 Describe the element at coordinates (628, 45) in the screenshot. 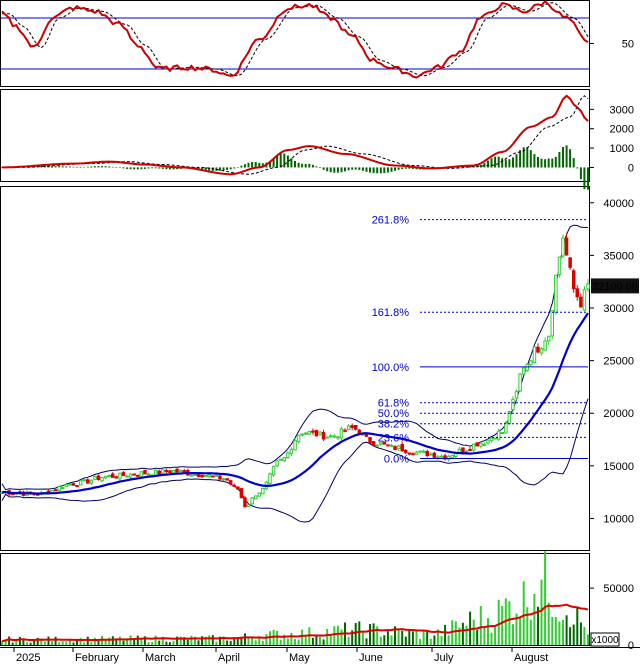

I see `y-tick-label: 50` at that location.